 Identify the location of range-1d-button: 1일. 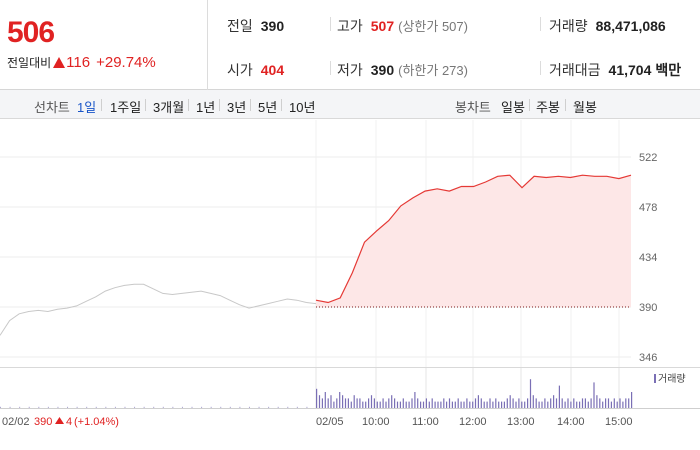
(87, 107).